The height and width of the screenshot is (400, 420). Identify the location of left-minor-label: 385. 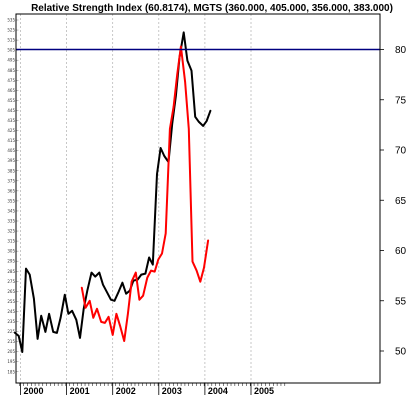
(11, 170).